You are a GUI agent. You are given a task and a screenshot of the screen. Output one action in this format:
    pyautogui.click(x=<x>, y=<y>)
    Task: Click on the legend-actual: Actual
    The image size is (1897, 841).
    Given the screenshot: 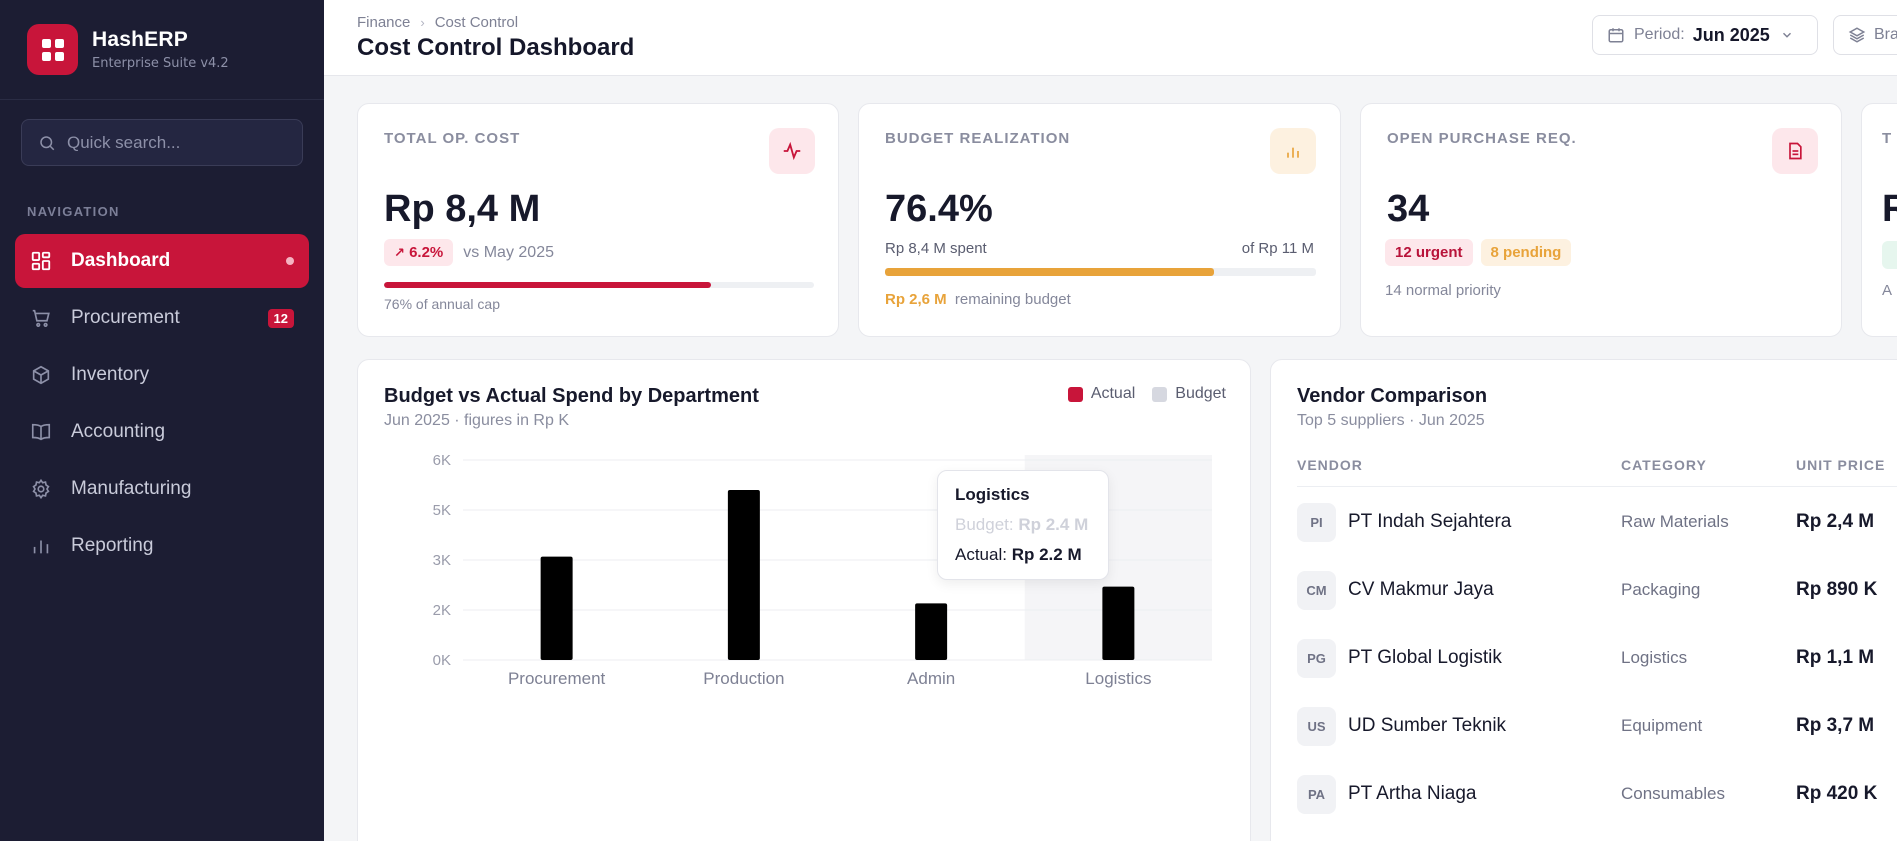 What is the action you would take?
    pyautogui.click(x=1101, y=394)
    